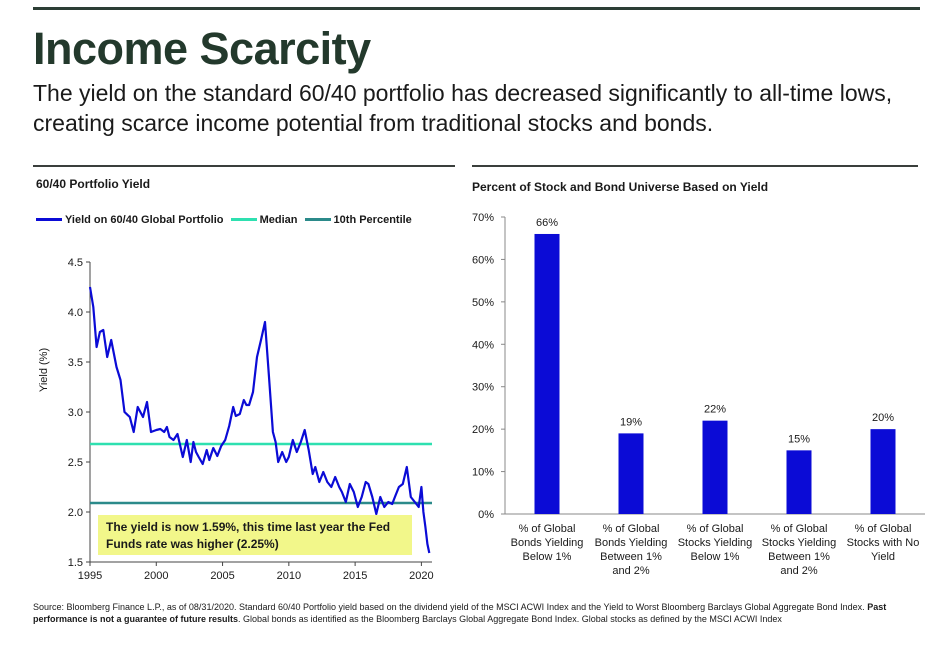 The image size is (942, 652). Describe the element at coordinates (483, 345) in the screenshot. I see `bar-y-tick-label: 40%` at that location.